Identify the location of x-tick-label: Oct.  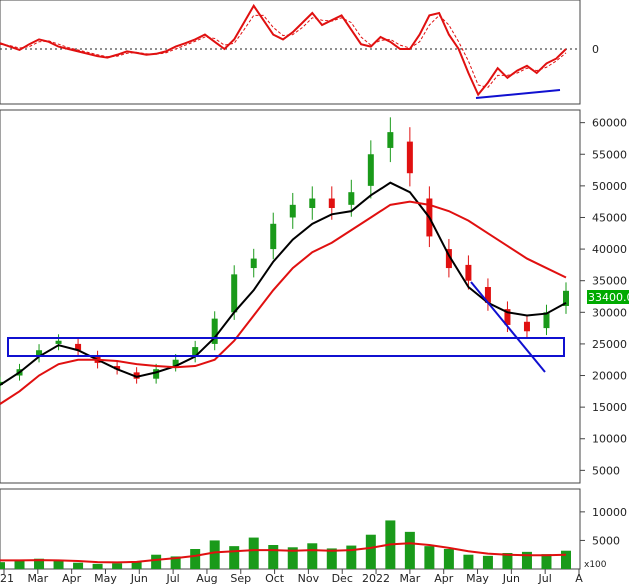
(275, 578).